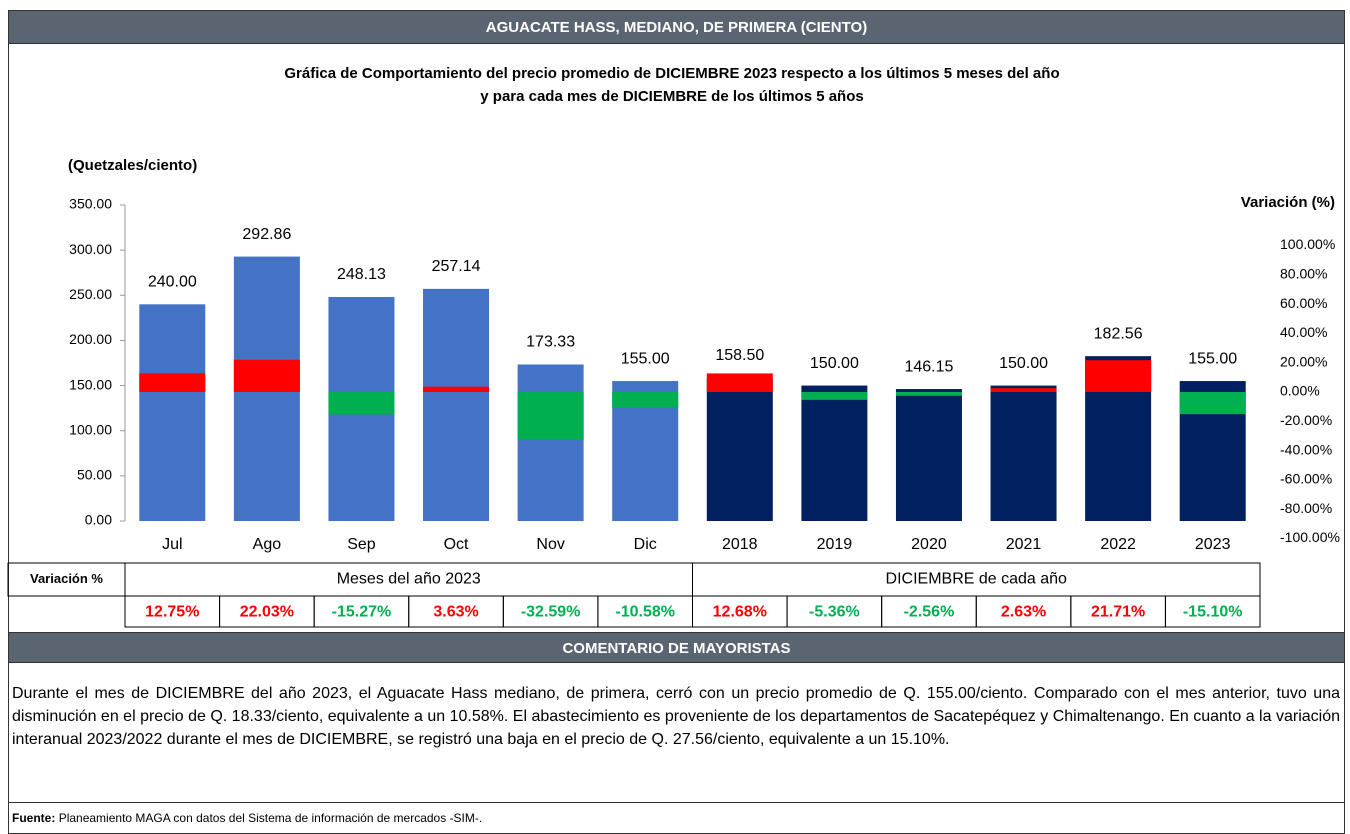 The height and width of the screenshot is (834, 1350). I want to click on variation-label: 2.63%, so click(1023, 612).